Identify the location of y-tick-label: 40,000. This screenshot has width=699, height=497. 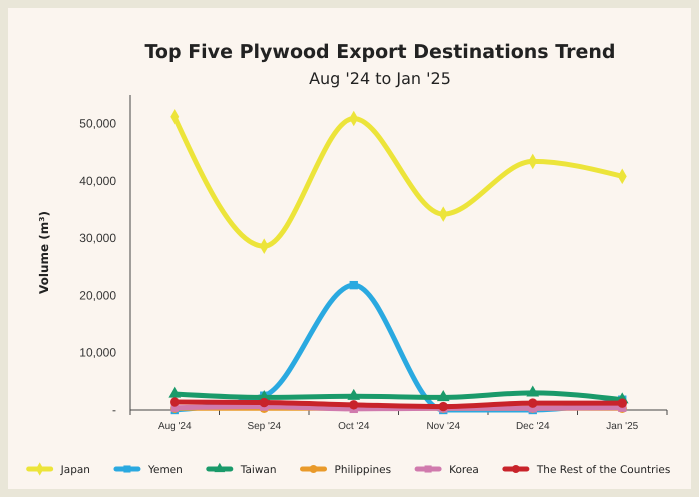
(97, 181).